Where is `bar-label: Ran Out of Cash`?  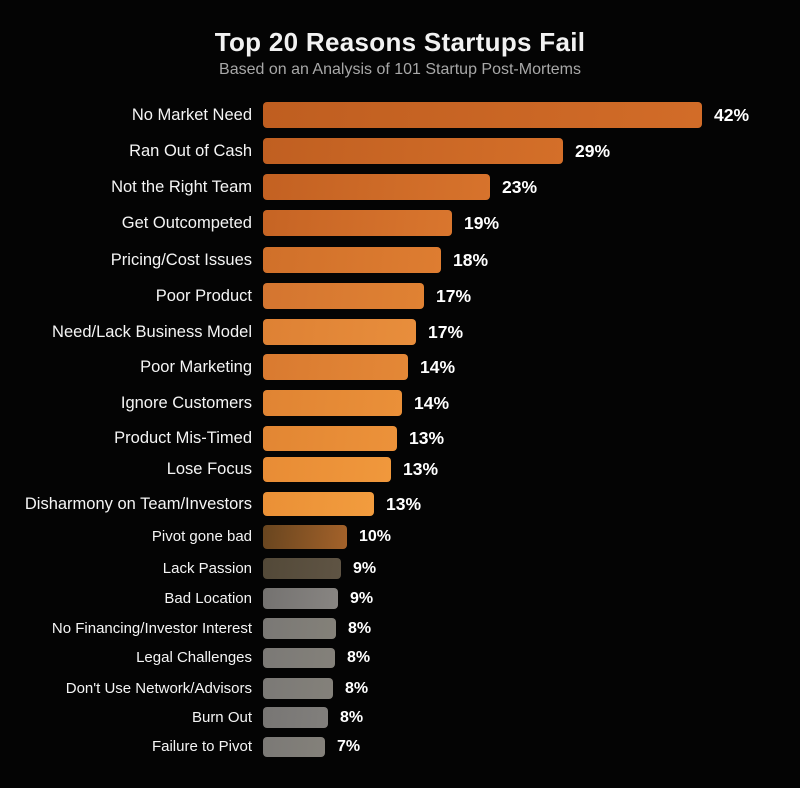
bar-label: Ran Out of Cash is located at coordinates (190, 151).